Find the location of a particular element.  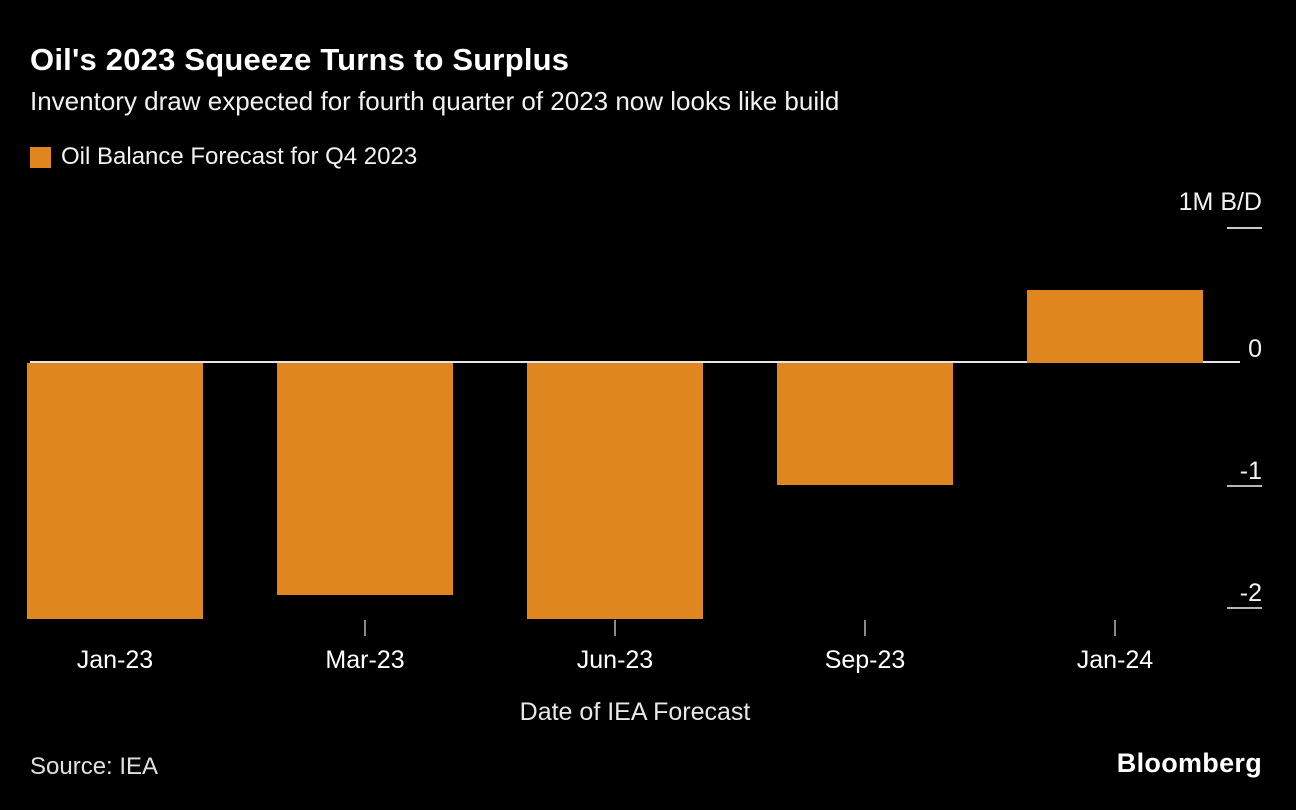

legend: Oil Balance Forecast for Q4 2023 is located at coordinates (223, 157).